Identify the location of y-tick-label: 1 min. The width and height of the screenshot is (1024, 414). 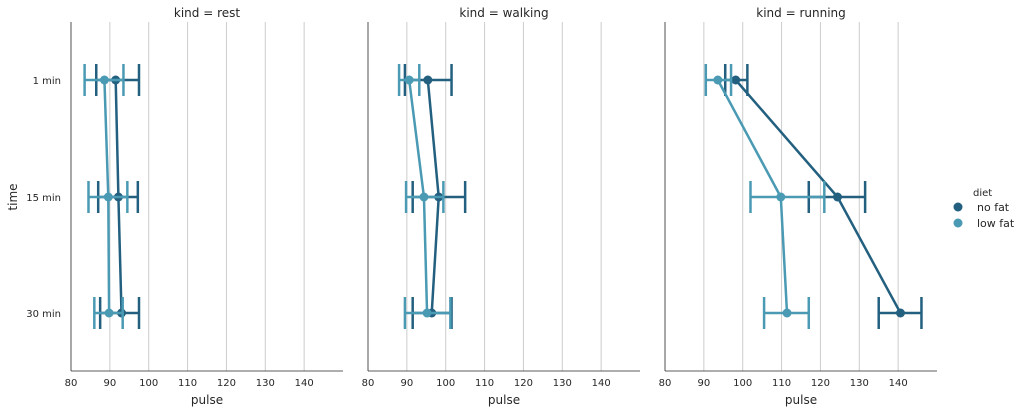
(47, 81).